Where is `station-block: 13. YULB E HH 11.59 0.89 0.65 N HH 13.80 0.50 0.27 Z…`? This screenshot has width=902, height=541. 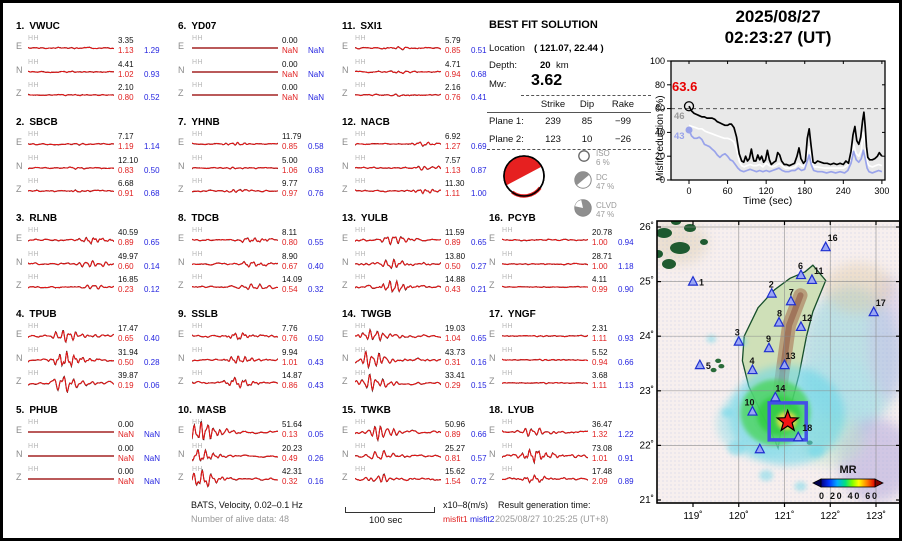
station-block: 13. YULB E HH 11.59 0.89 0.65 N HH 13.80 0.50 0.27 Z… is located at coordinates (420, 259).